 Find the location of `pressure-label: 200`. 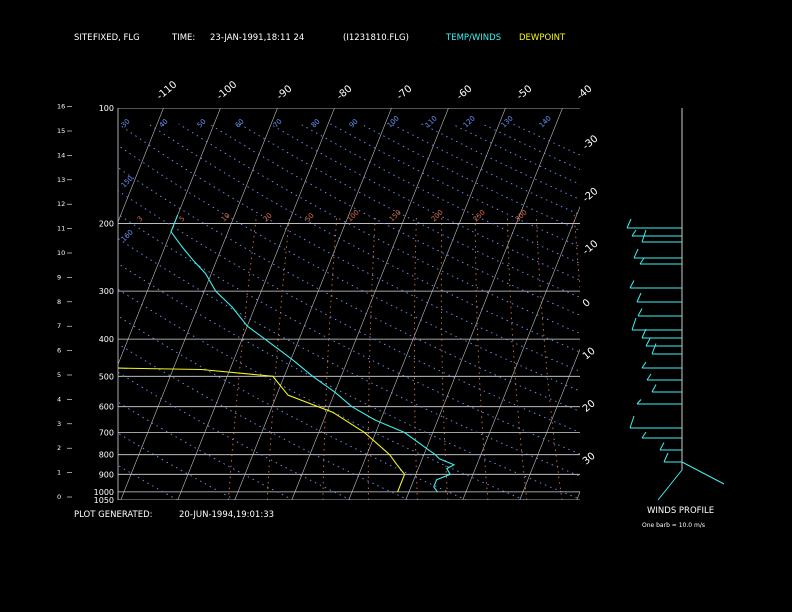

pressure-label: 200 is located at coordinates (106, 224).